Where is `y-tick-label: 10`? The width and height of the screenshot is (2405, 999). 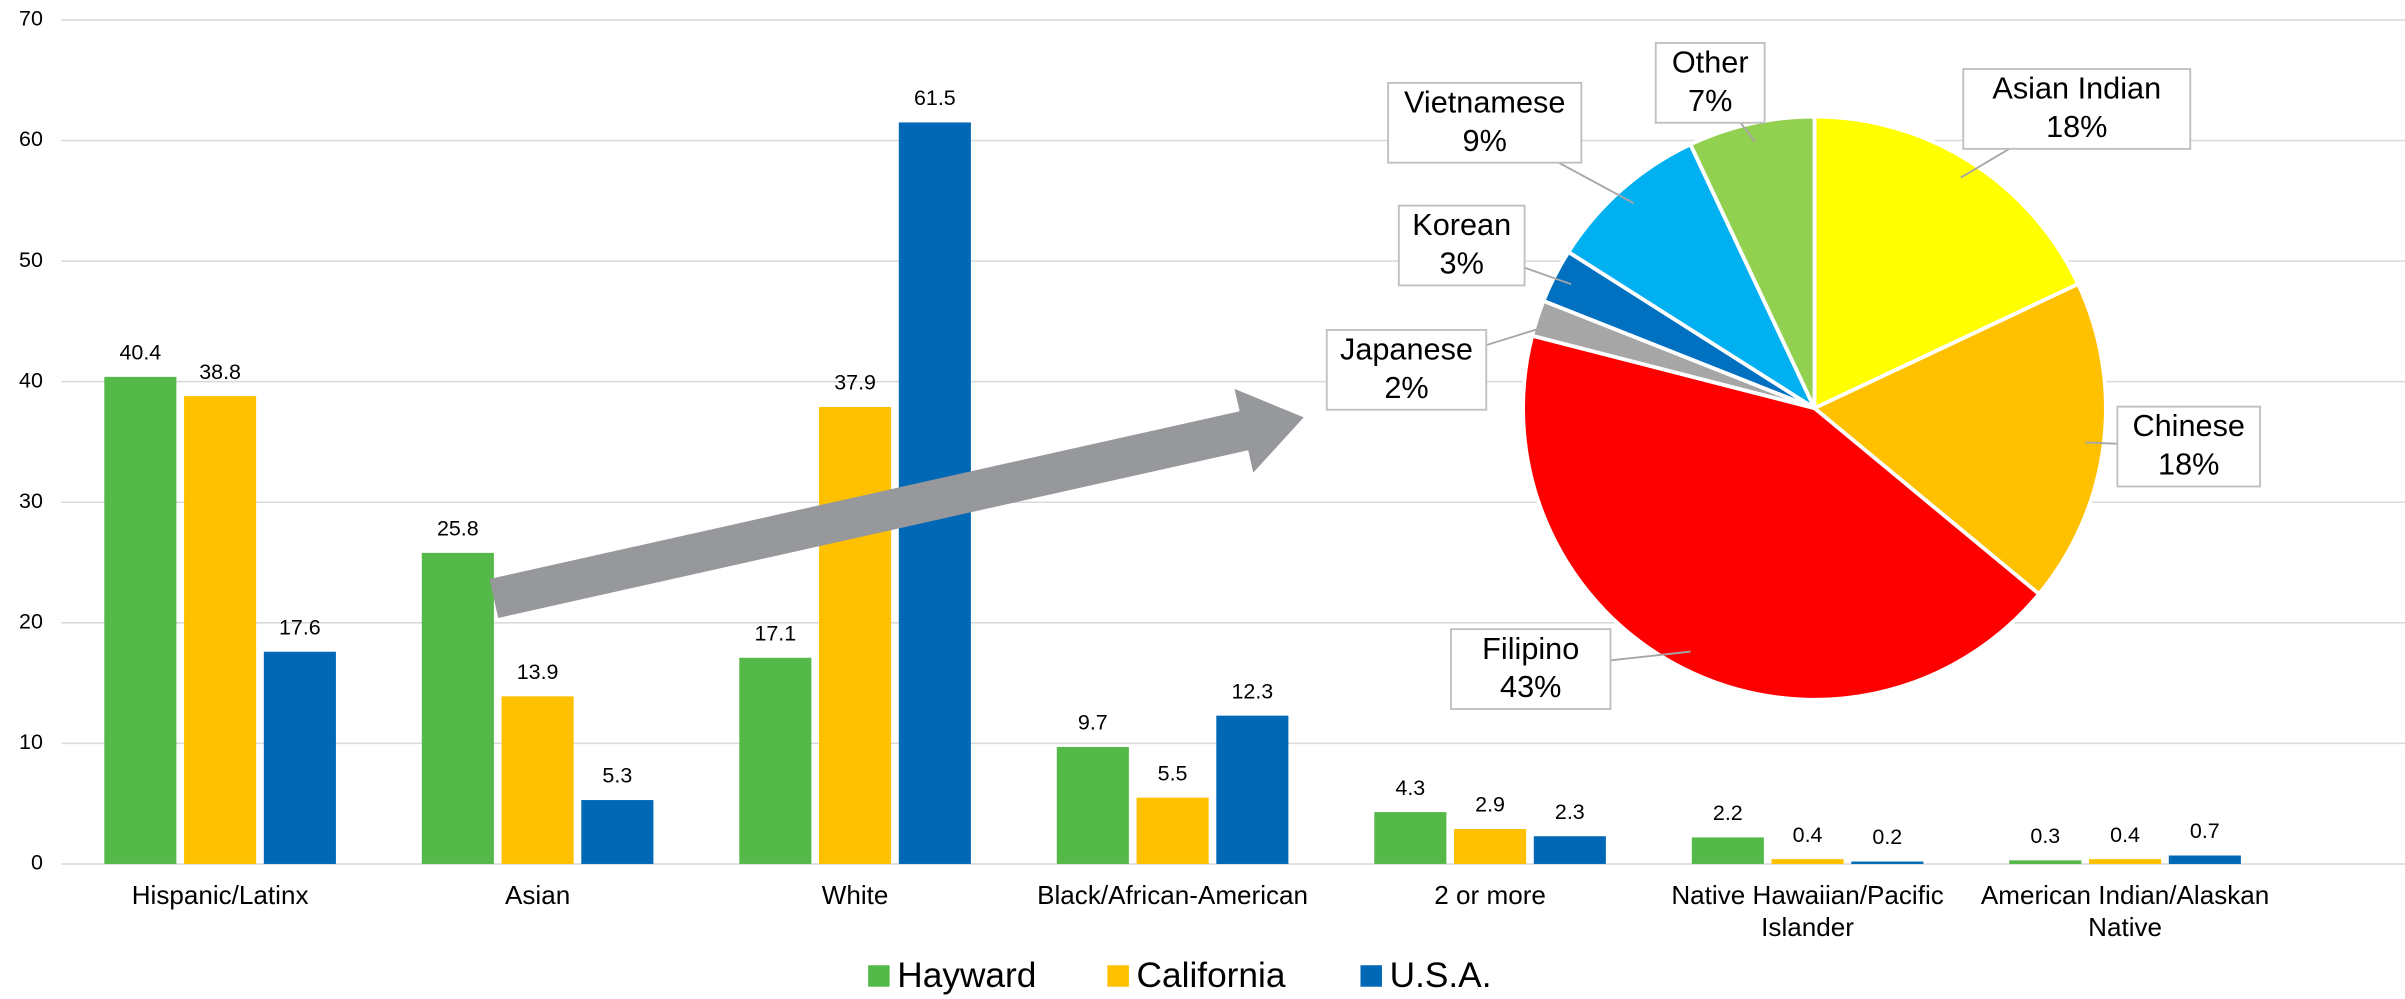
y-tick-label: 10 is located at coordinates (31, 742).